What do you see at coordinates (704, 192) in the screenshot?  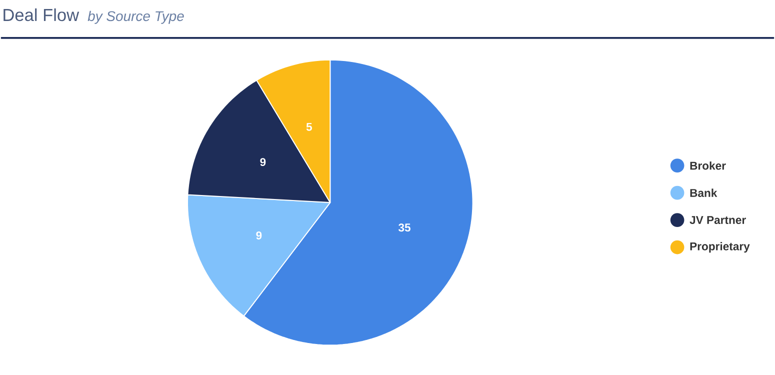 I see `legend-label: Bank` at bounding box center [704, 192].